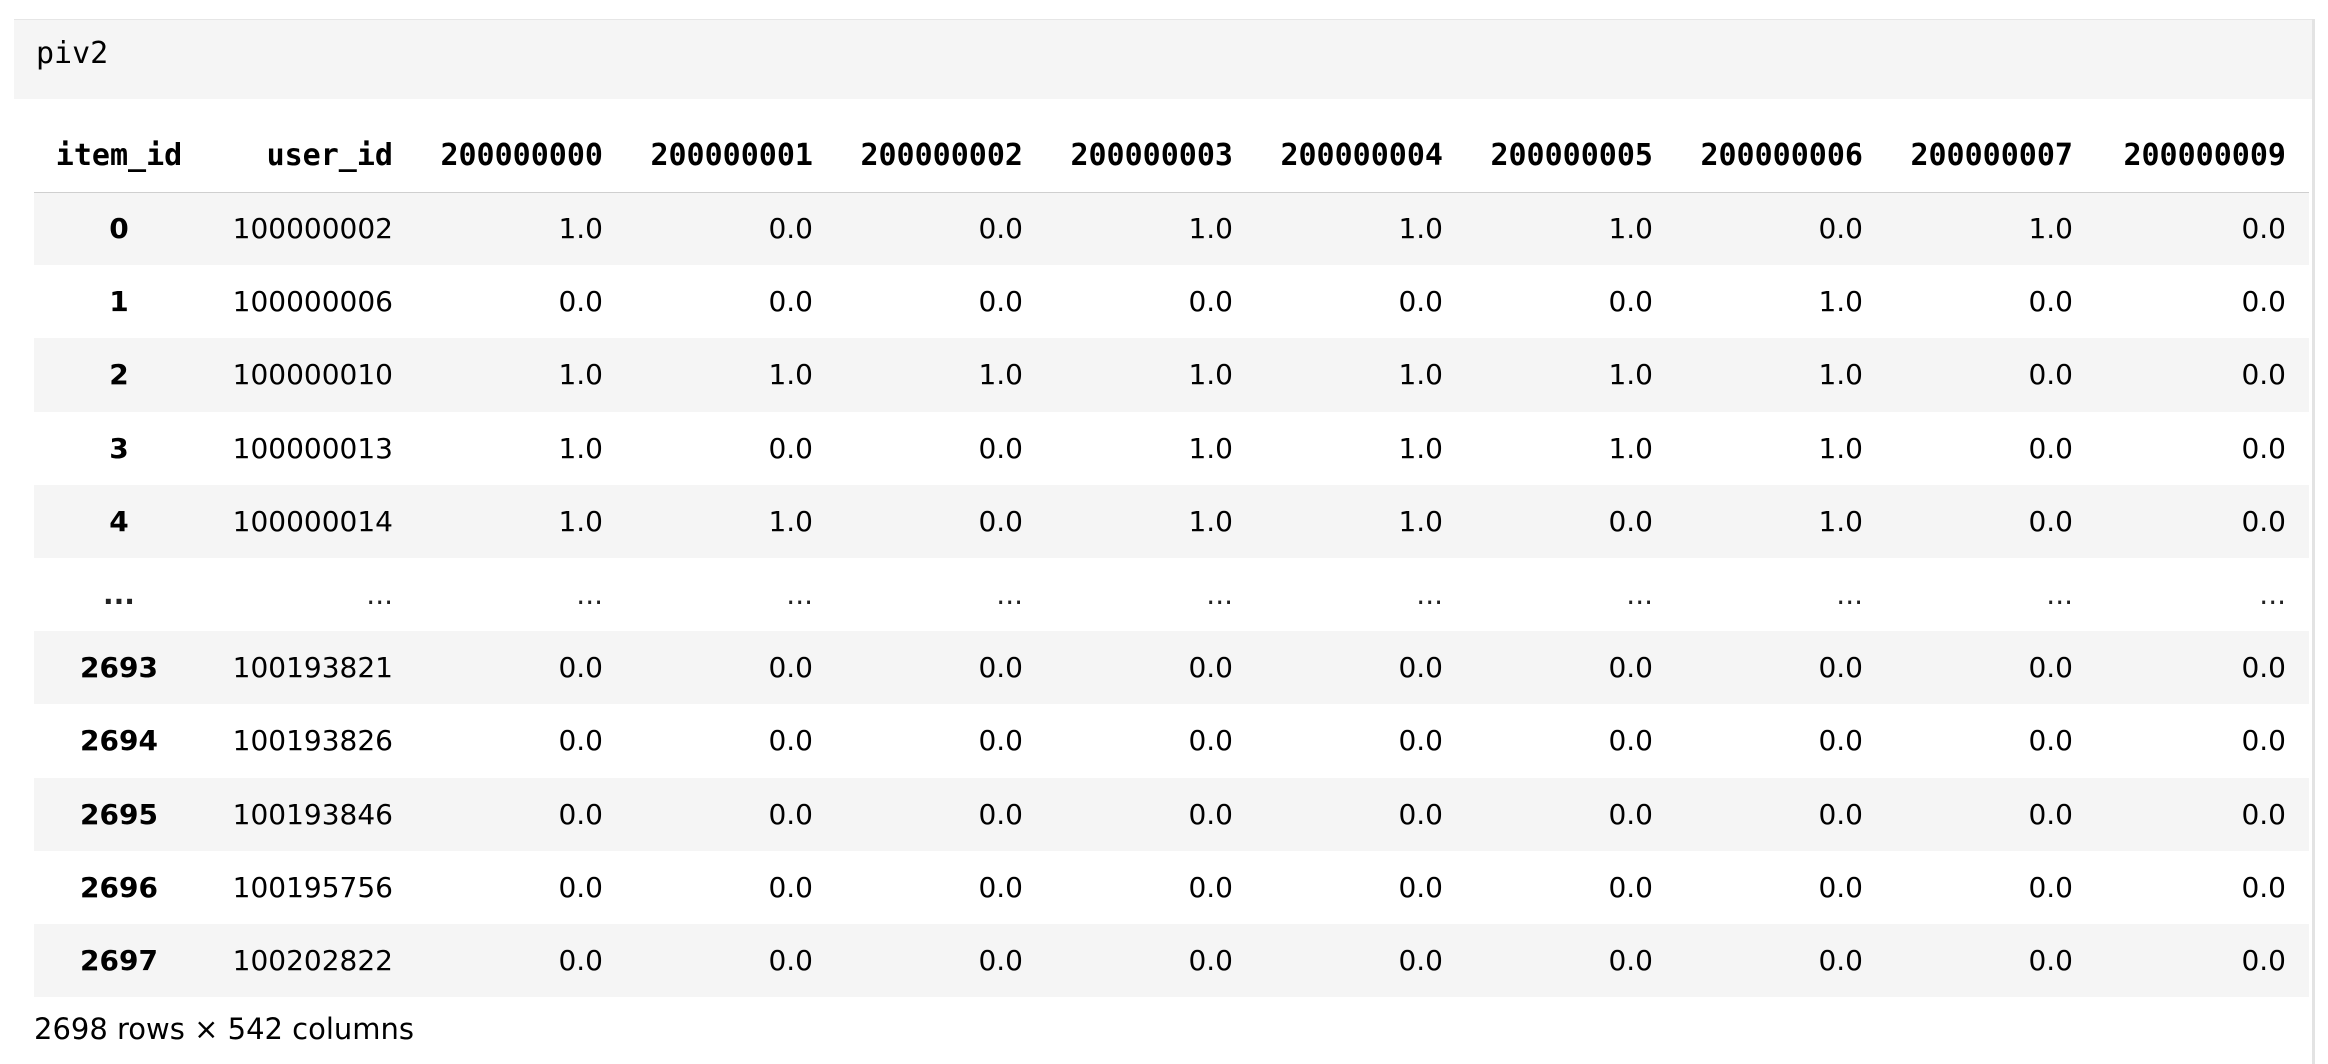 The height and width of the screenshot is (1064, 2328). Describe the element at coordinates (1171, 448) in the screenshot. I see `table-row: 3 100000013 1.0 0.0 0.0 1.0 1.0 1.0 1.0 0.0 0.0` at that location.